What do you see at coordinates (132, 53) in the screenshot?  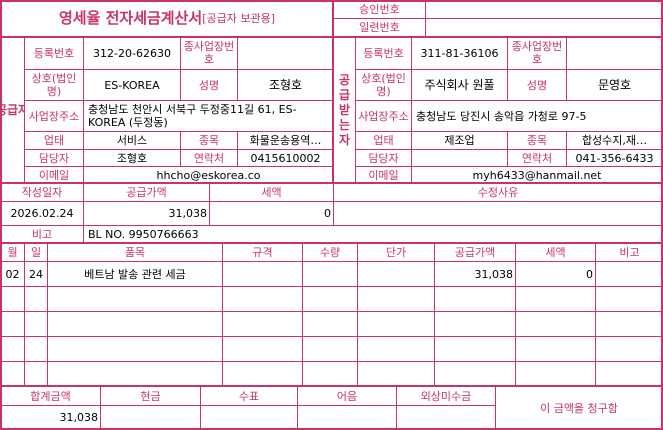 I see `supplier-reg-no: 312-20-62630` at bounding box center [132, 53].